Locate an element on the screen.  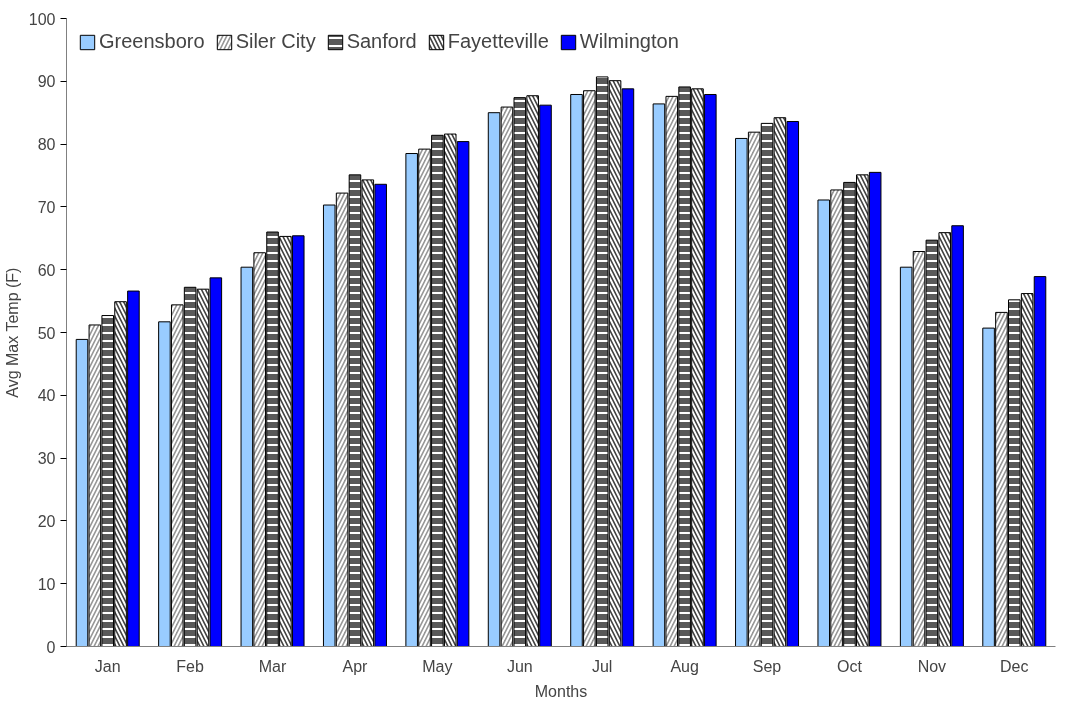
x-tick-label: Jan is located at coordinates (107, 666).